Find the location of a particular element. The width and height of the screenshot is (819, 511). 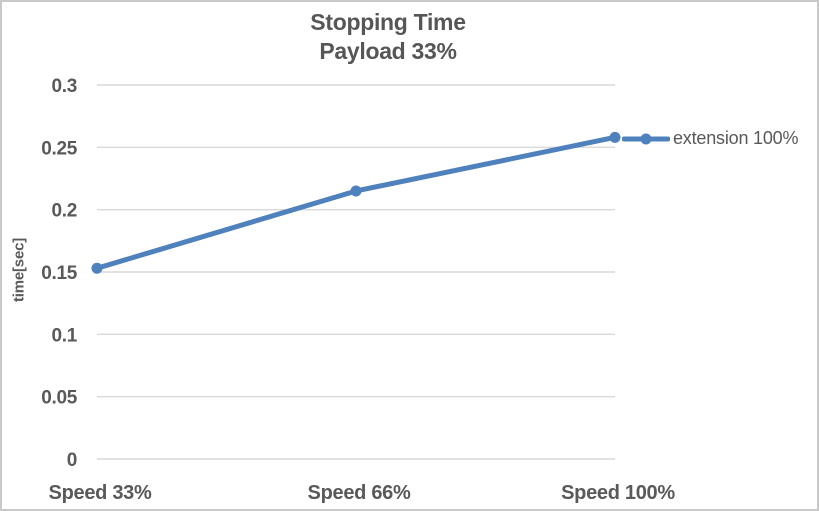

y-tick-label: 0.25 is located at coordinates (59, 148).